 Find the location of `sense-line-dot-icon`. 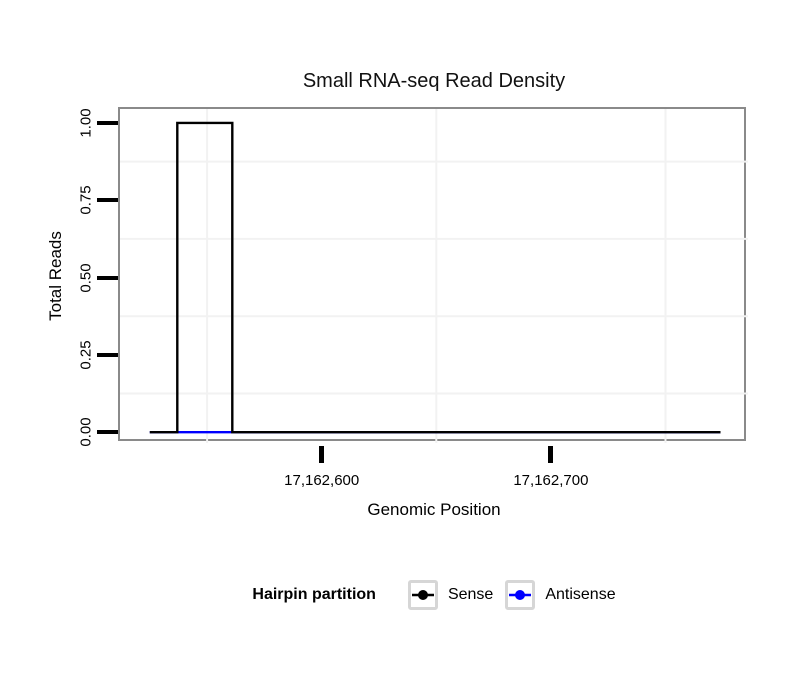

sense-line-dot-icon is located at coordinates (422, 595).